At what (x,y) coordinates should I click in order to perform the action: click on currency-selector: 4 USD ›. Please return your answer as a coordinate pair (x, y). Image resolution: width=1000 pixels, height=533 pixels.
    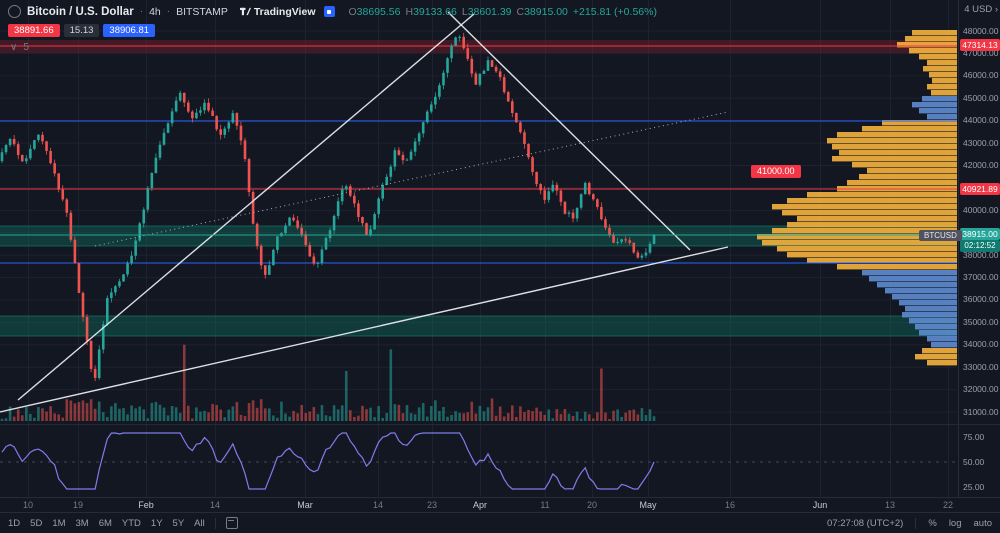
    Looking at the image, I should click on (981, 9).